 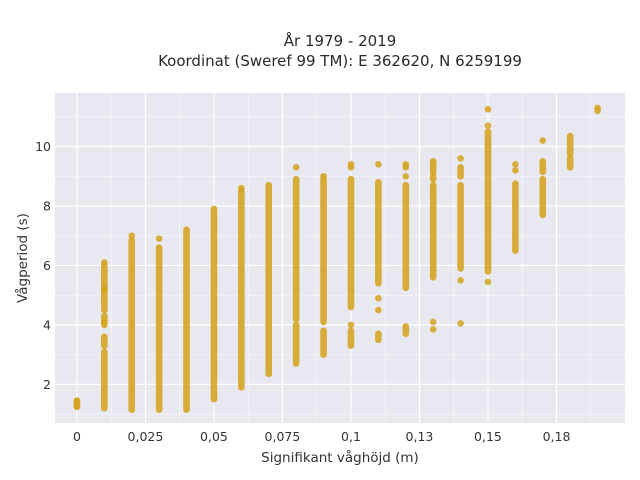 What do you see at coordinates (77, 436) in the screenshot?
I see `x-tick-label: 0` at bounding box center [77, 436].